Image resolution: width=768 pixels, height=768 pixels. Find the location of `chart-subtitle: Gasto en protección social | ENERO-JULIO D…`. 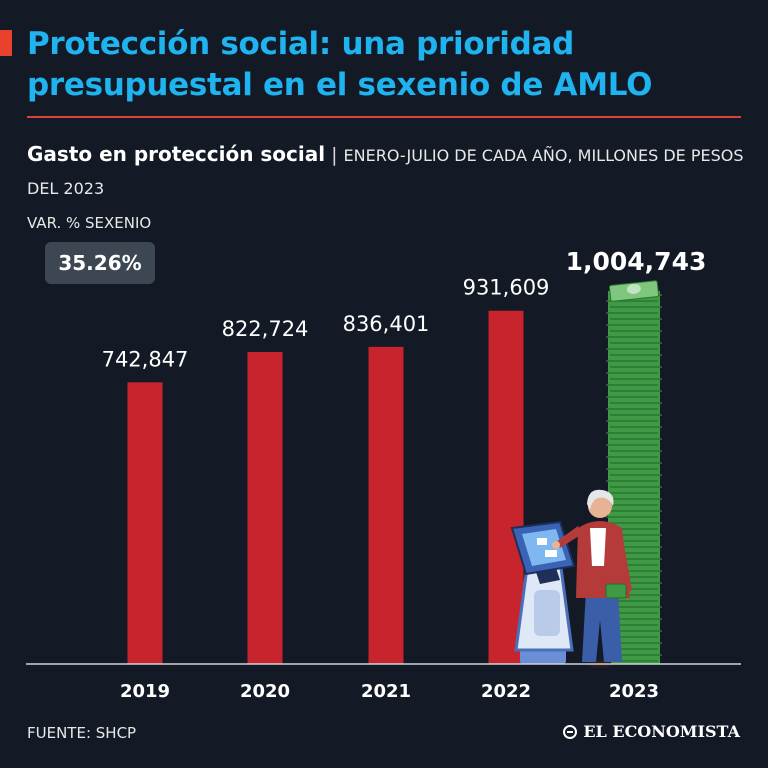

chart-subtitle: Gasto en protección social | ENERO-JULIO D… is located at coordinates (387, 171).